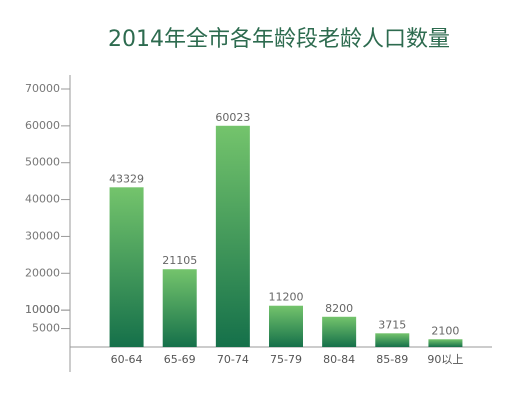 Image resolution: width=519 pixels, height=412 pixels. Describe the element at coordinates (179, 260) in the screenshot. I see `value-label: 21105` at that location.